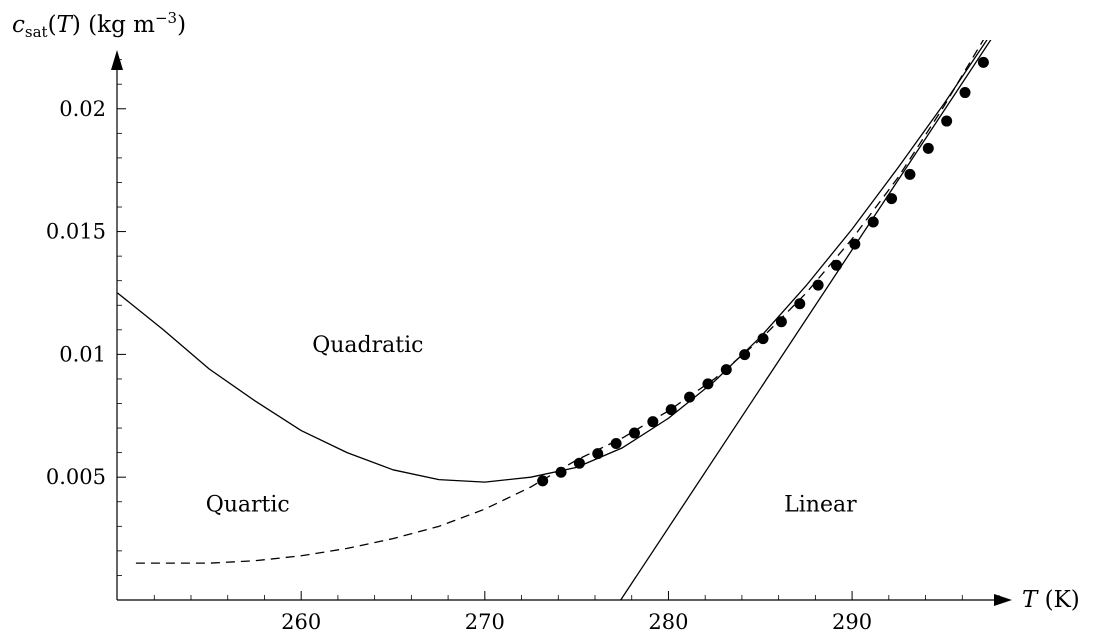 This screenshot has width=1107, height=632. I want to click on x-tick-label: 260, so click(301, 621).